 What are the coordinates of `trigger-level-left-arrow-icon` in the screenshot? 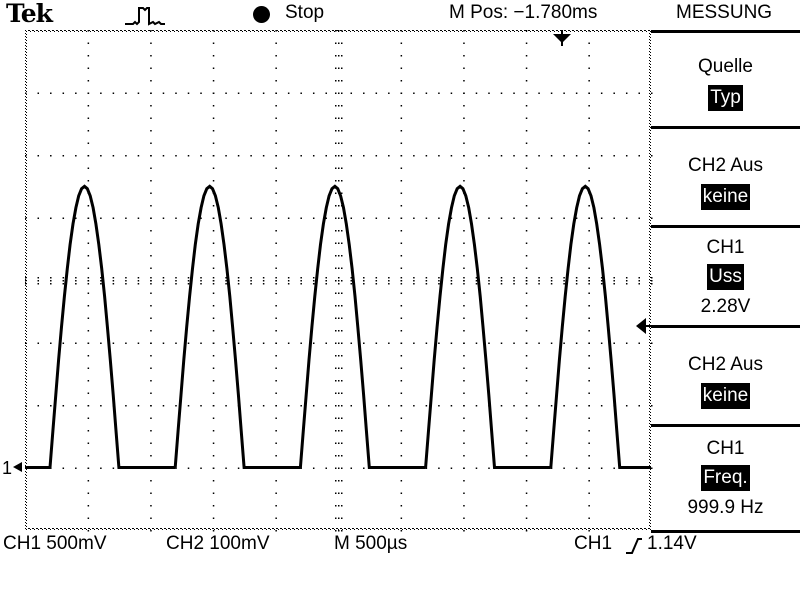 It's located at (641, 326).